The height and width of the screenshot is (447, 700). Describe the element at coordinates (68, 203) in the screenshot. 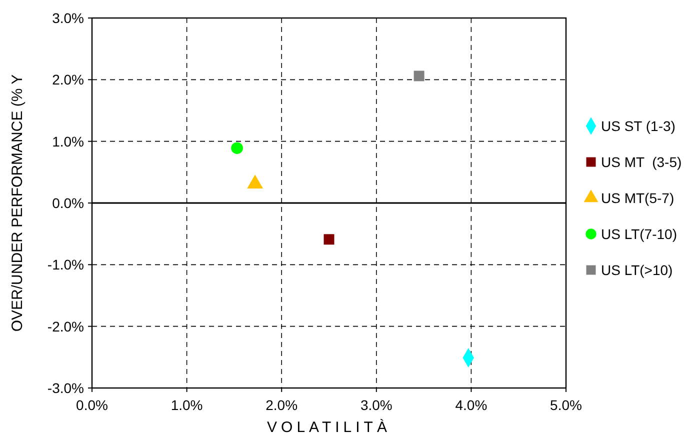

I see `y-tick-label: 0.0%` at that location.